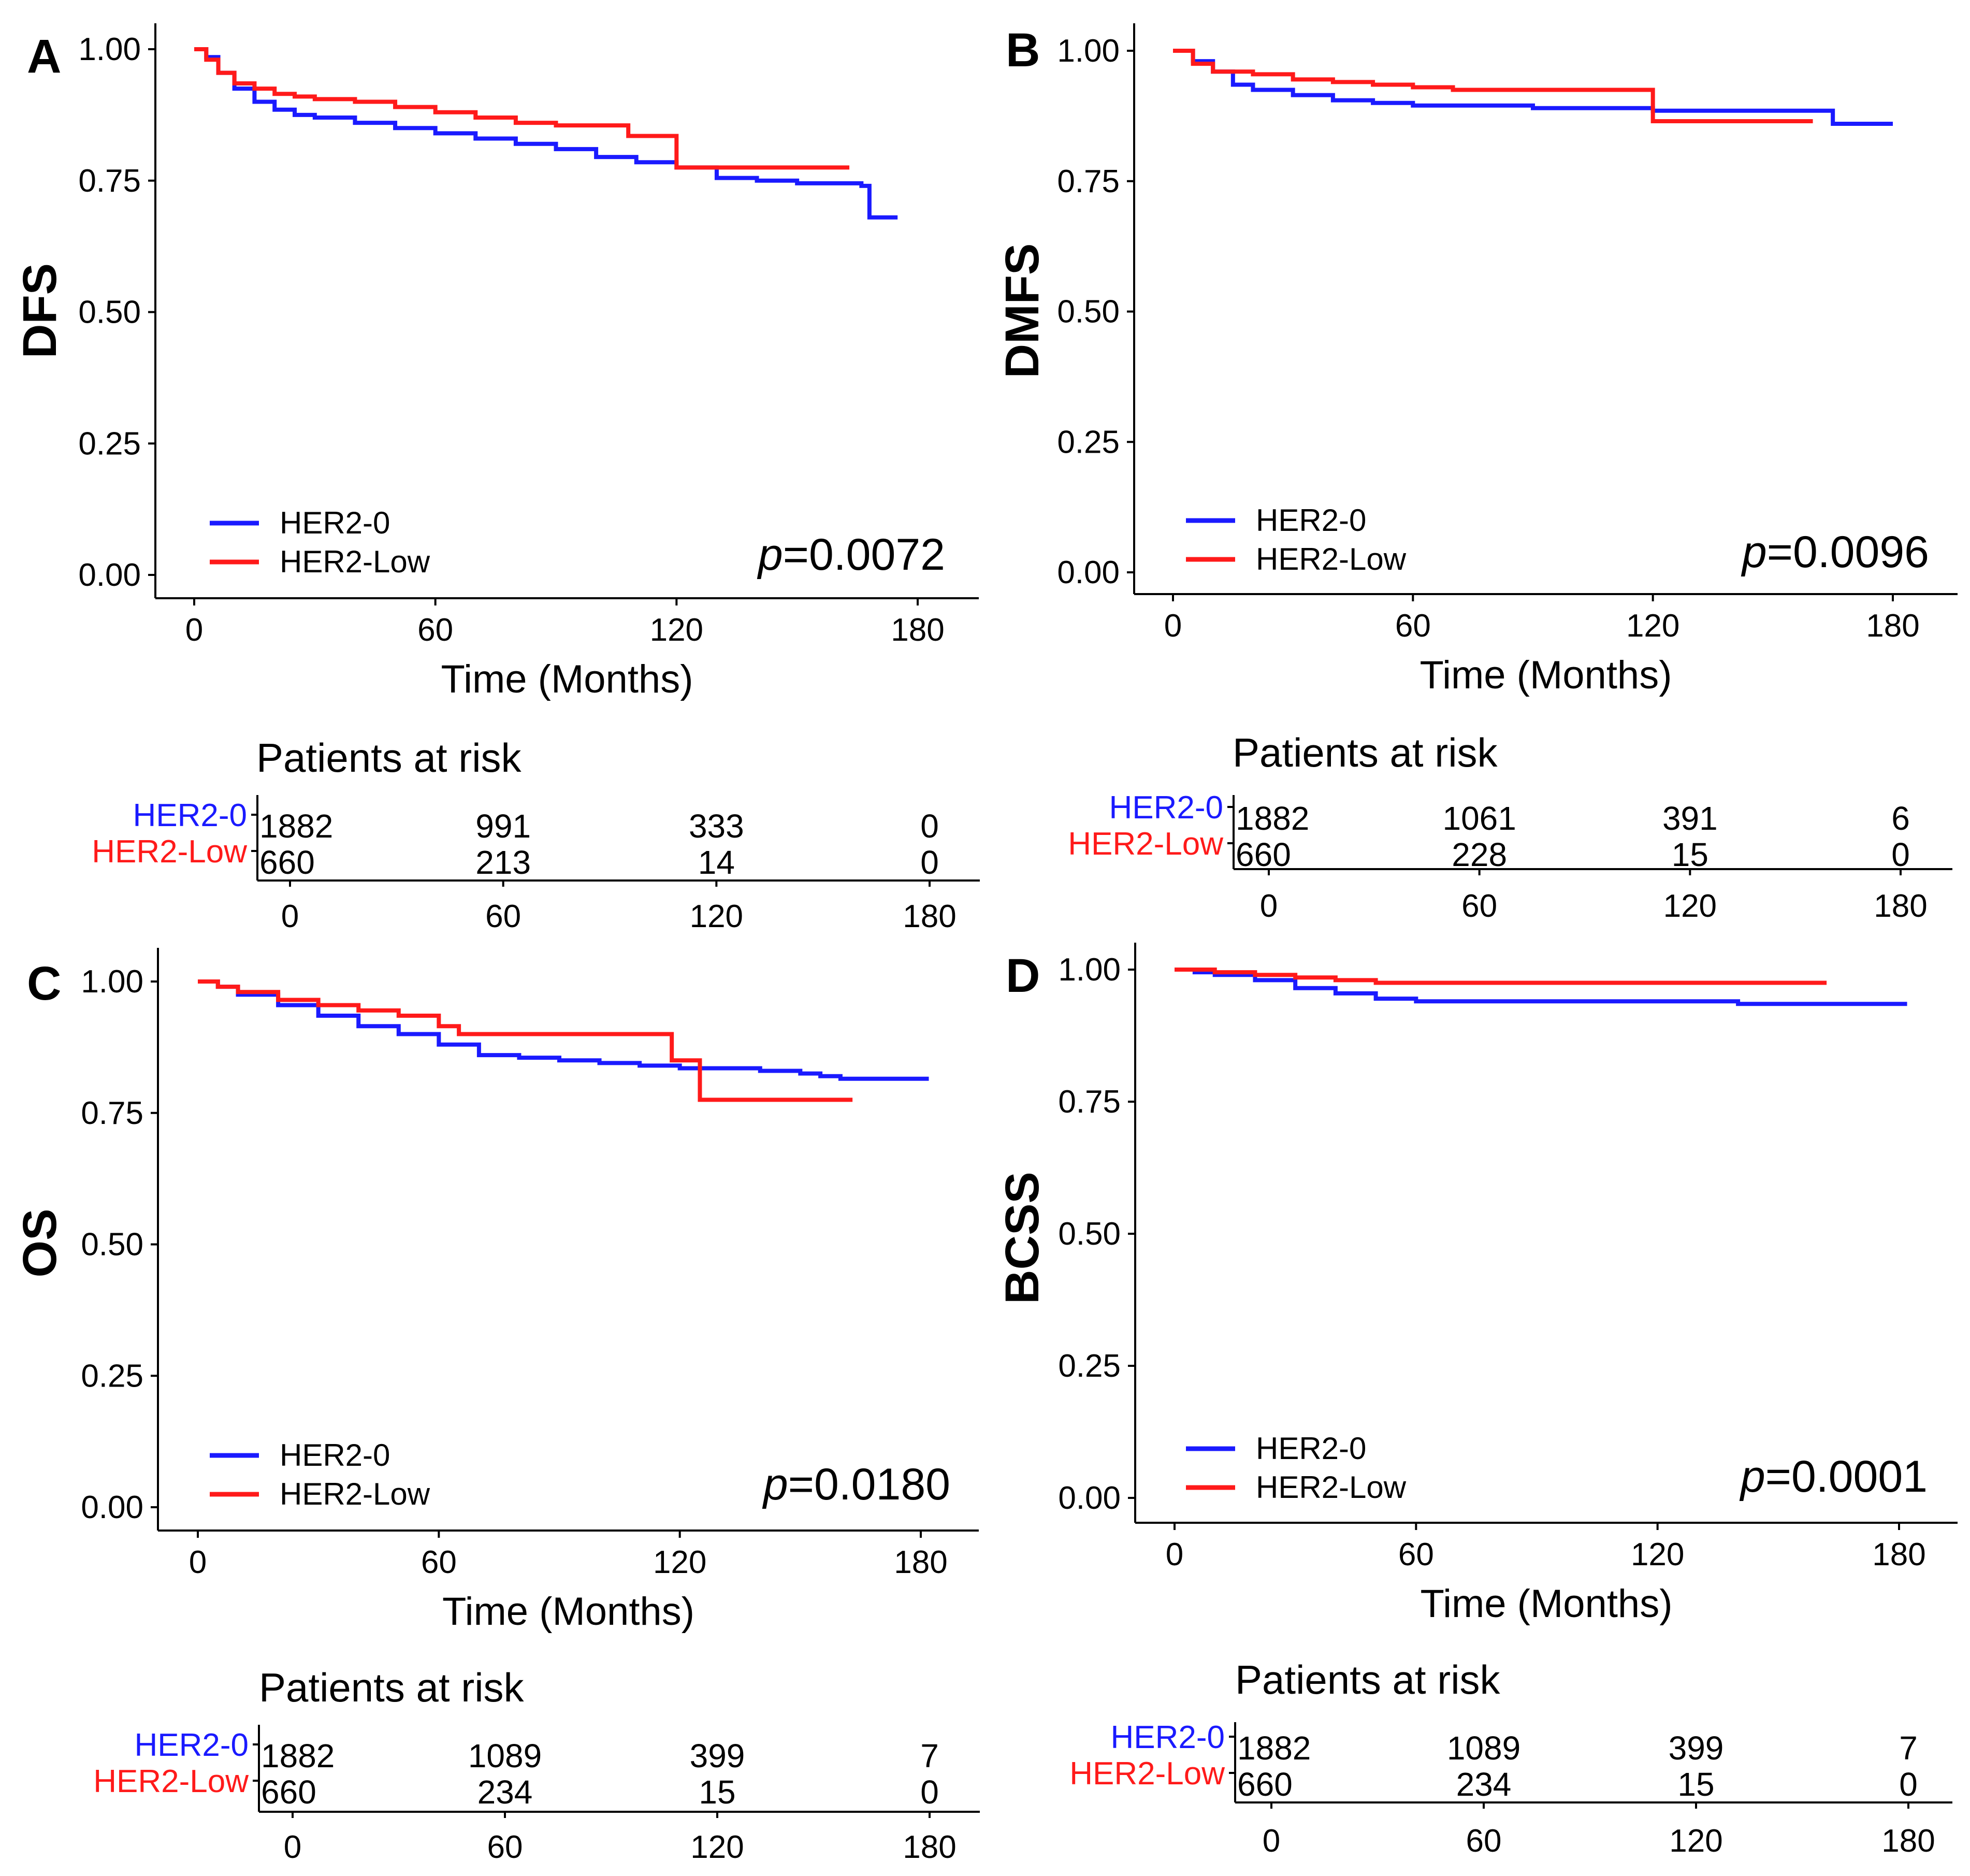 The height and width of the screenshot is (1876, 1970). I want to click on panel-label-a: A, so click(44, 57).